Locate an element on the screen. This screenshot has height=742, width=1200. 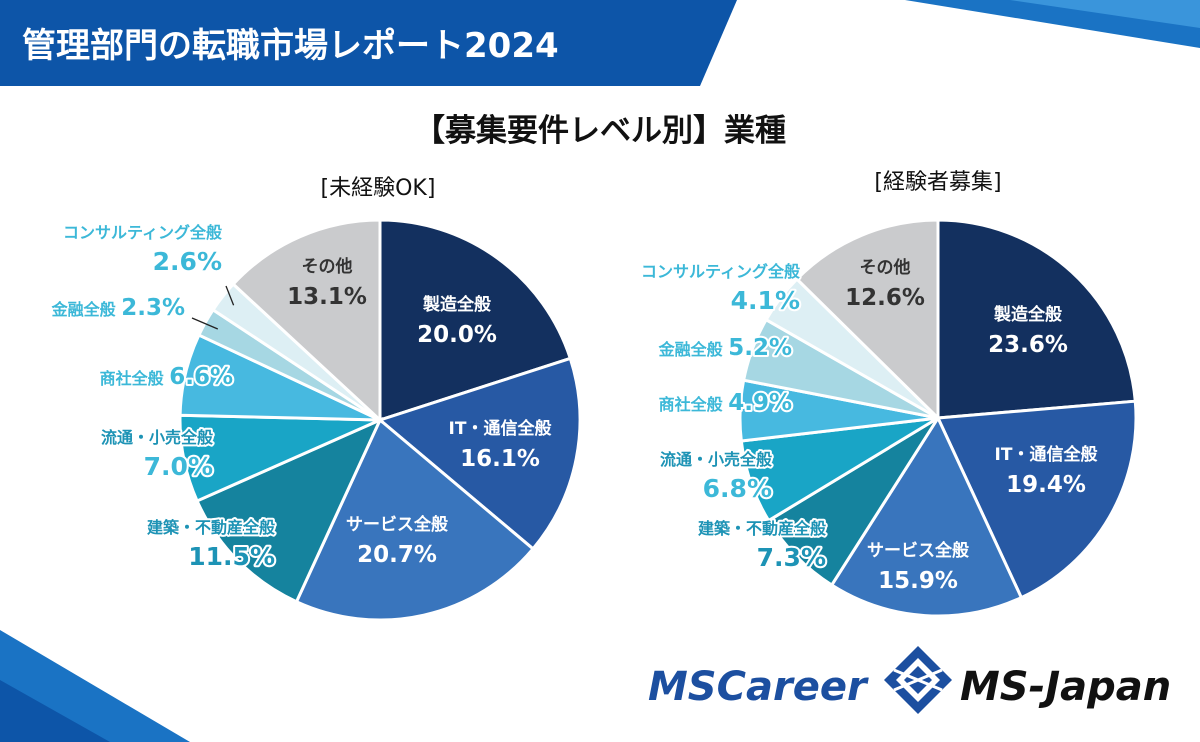
left-label-service-name: サービス全般 is located at coordinates (397, 524).